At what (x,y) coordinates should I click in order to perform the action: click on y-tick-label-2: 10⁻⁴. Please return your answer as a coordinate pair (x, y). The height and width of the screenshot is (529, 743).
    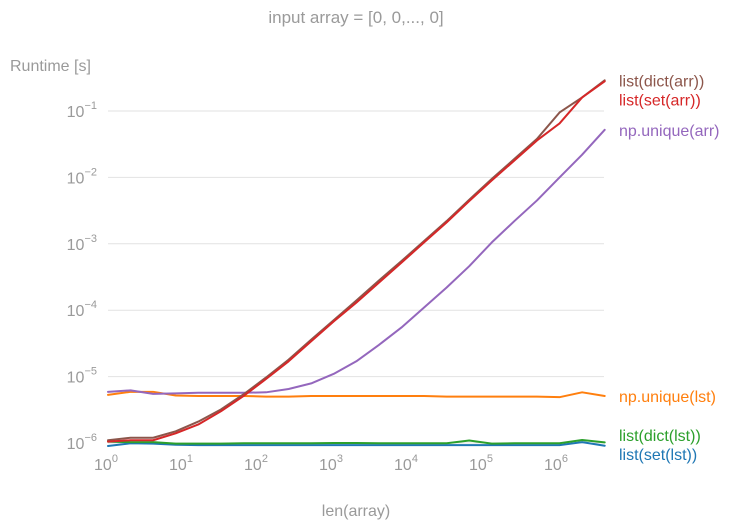
    Looking at the image, I should click on (82, 309).